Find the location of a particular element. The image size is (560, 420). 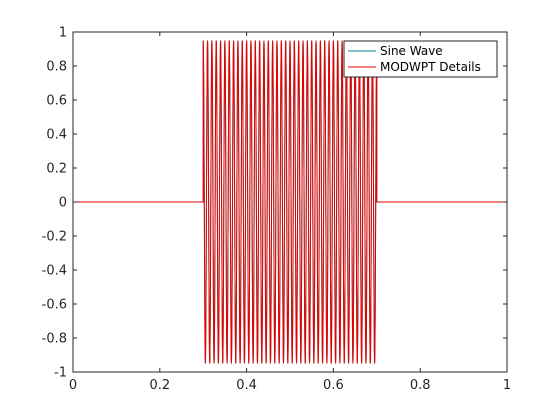

y-tick-label: 0.2 is located at coordinates (56, 169).